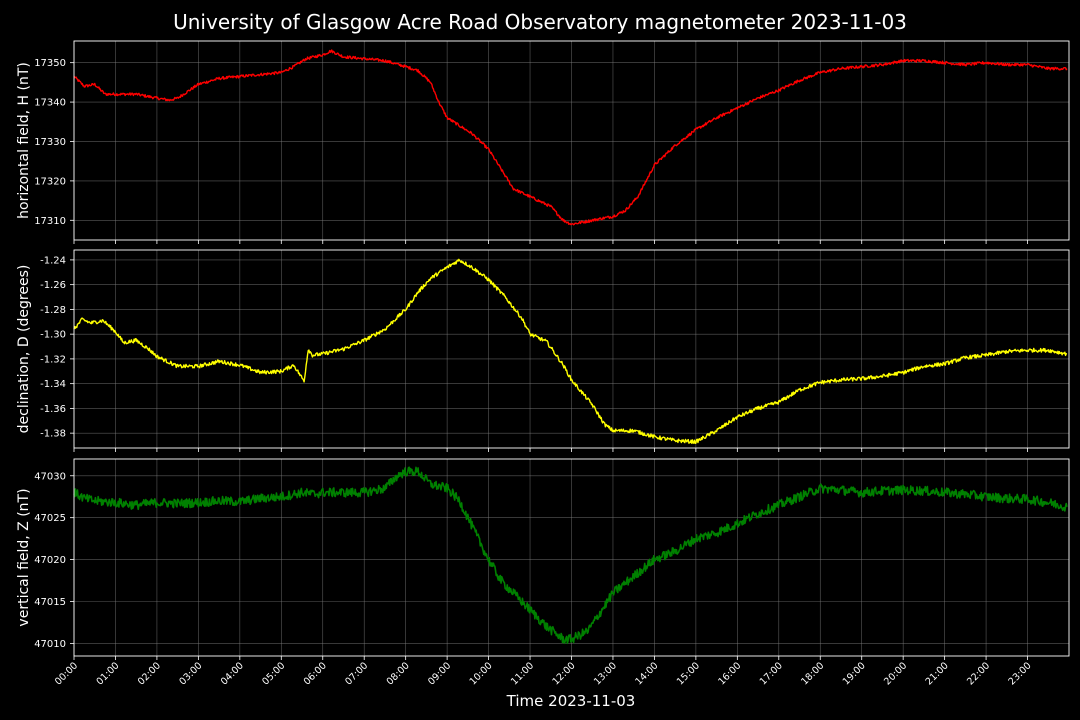 The width and height of the screenshot is (1080, 720). Describe the element at coordinates (50, 181) in the screenshot. I see `y-tick-label: 17320` at that location.